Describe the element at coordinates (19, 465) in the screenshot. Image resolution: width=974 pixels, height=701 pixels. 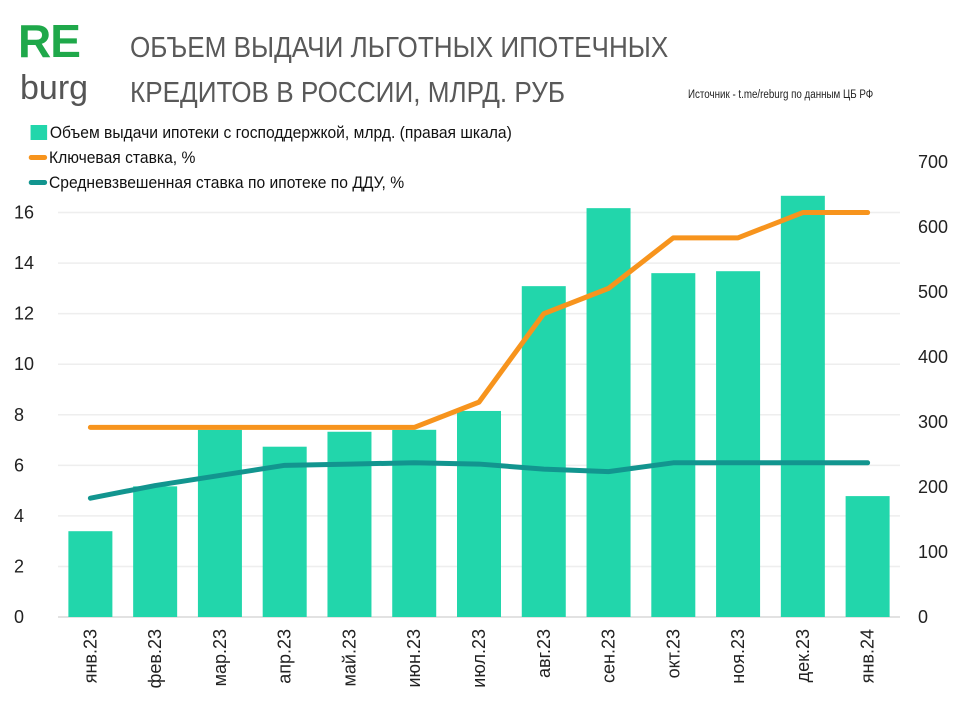
I see `left-tick-label: 6` at that location.